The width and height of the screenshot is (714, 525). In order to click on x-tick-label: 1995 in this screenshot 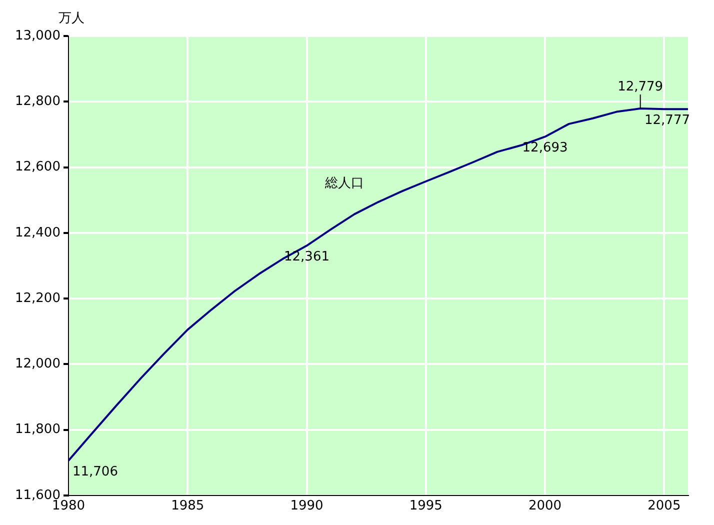, I will do `click(425, 506)`.